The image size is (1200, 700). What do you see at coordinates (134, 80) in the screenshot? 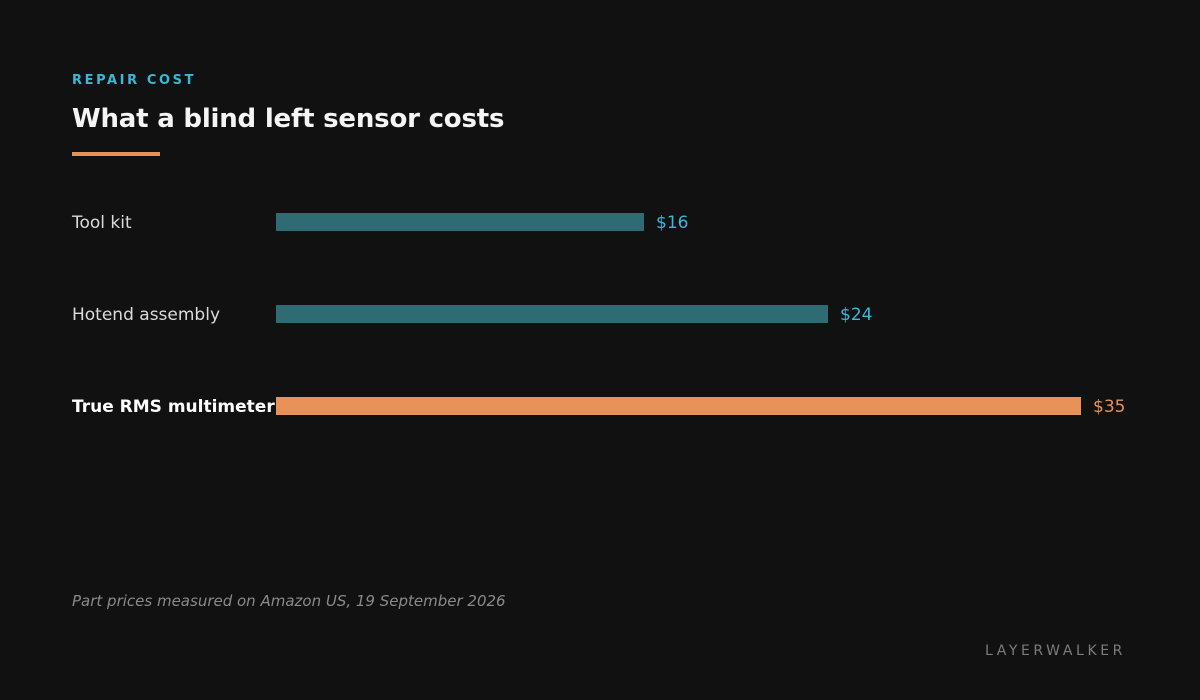
I see `chart-eyebrow: REPAIR COST` at bounding box center [134, 80].